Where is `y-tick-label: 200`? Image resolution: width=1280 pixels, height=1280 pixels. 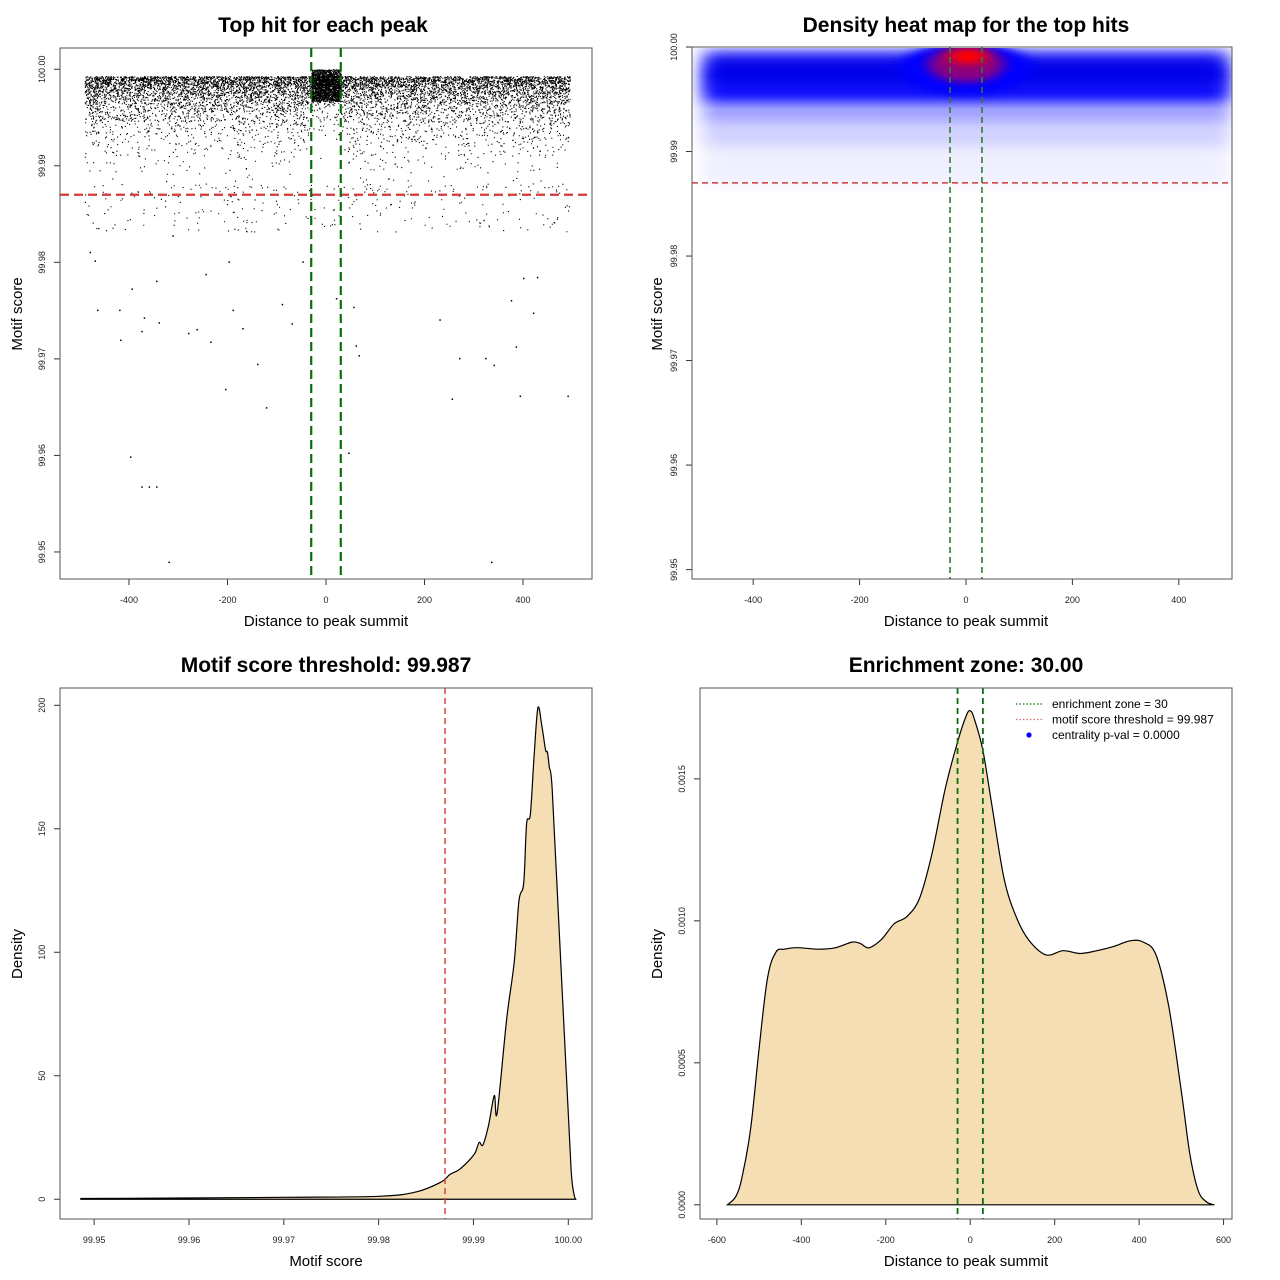
y-tick-label: 200 is located at coordinates (42, 705).